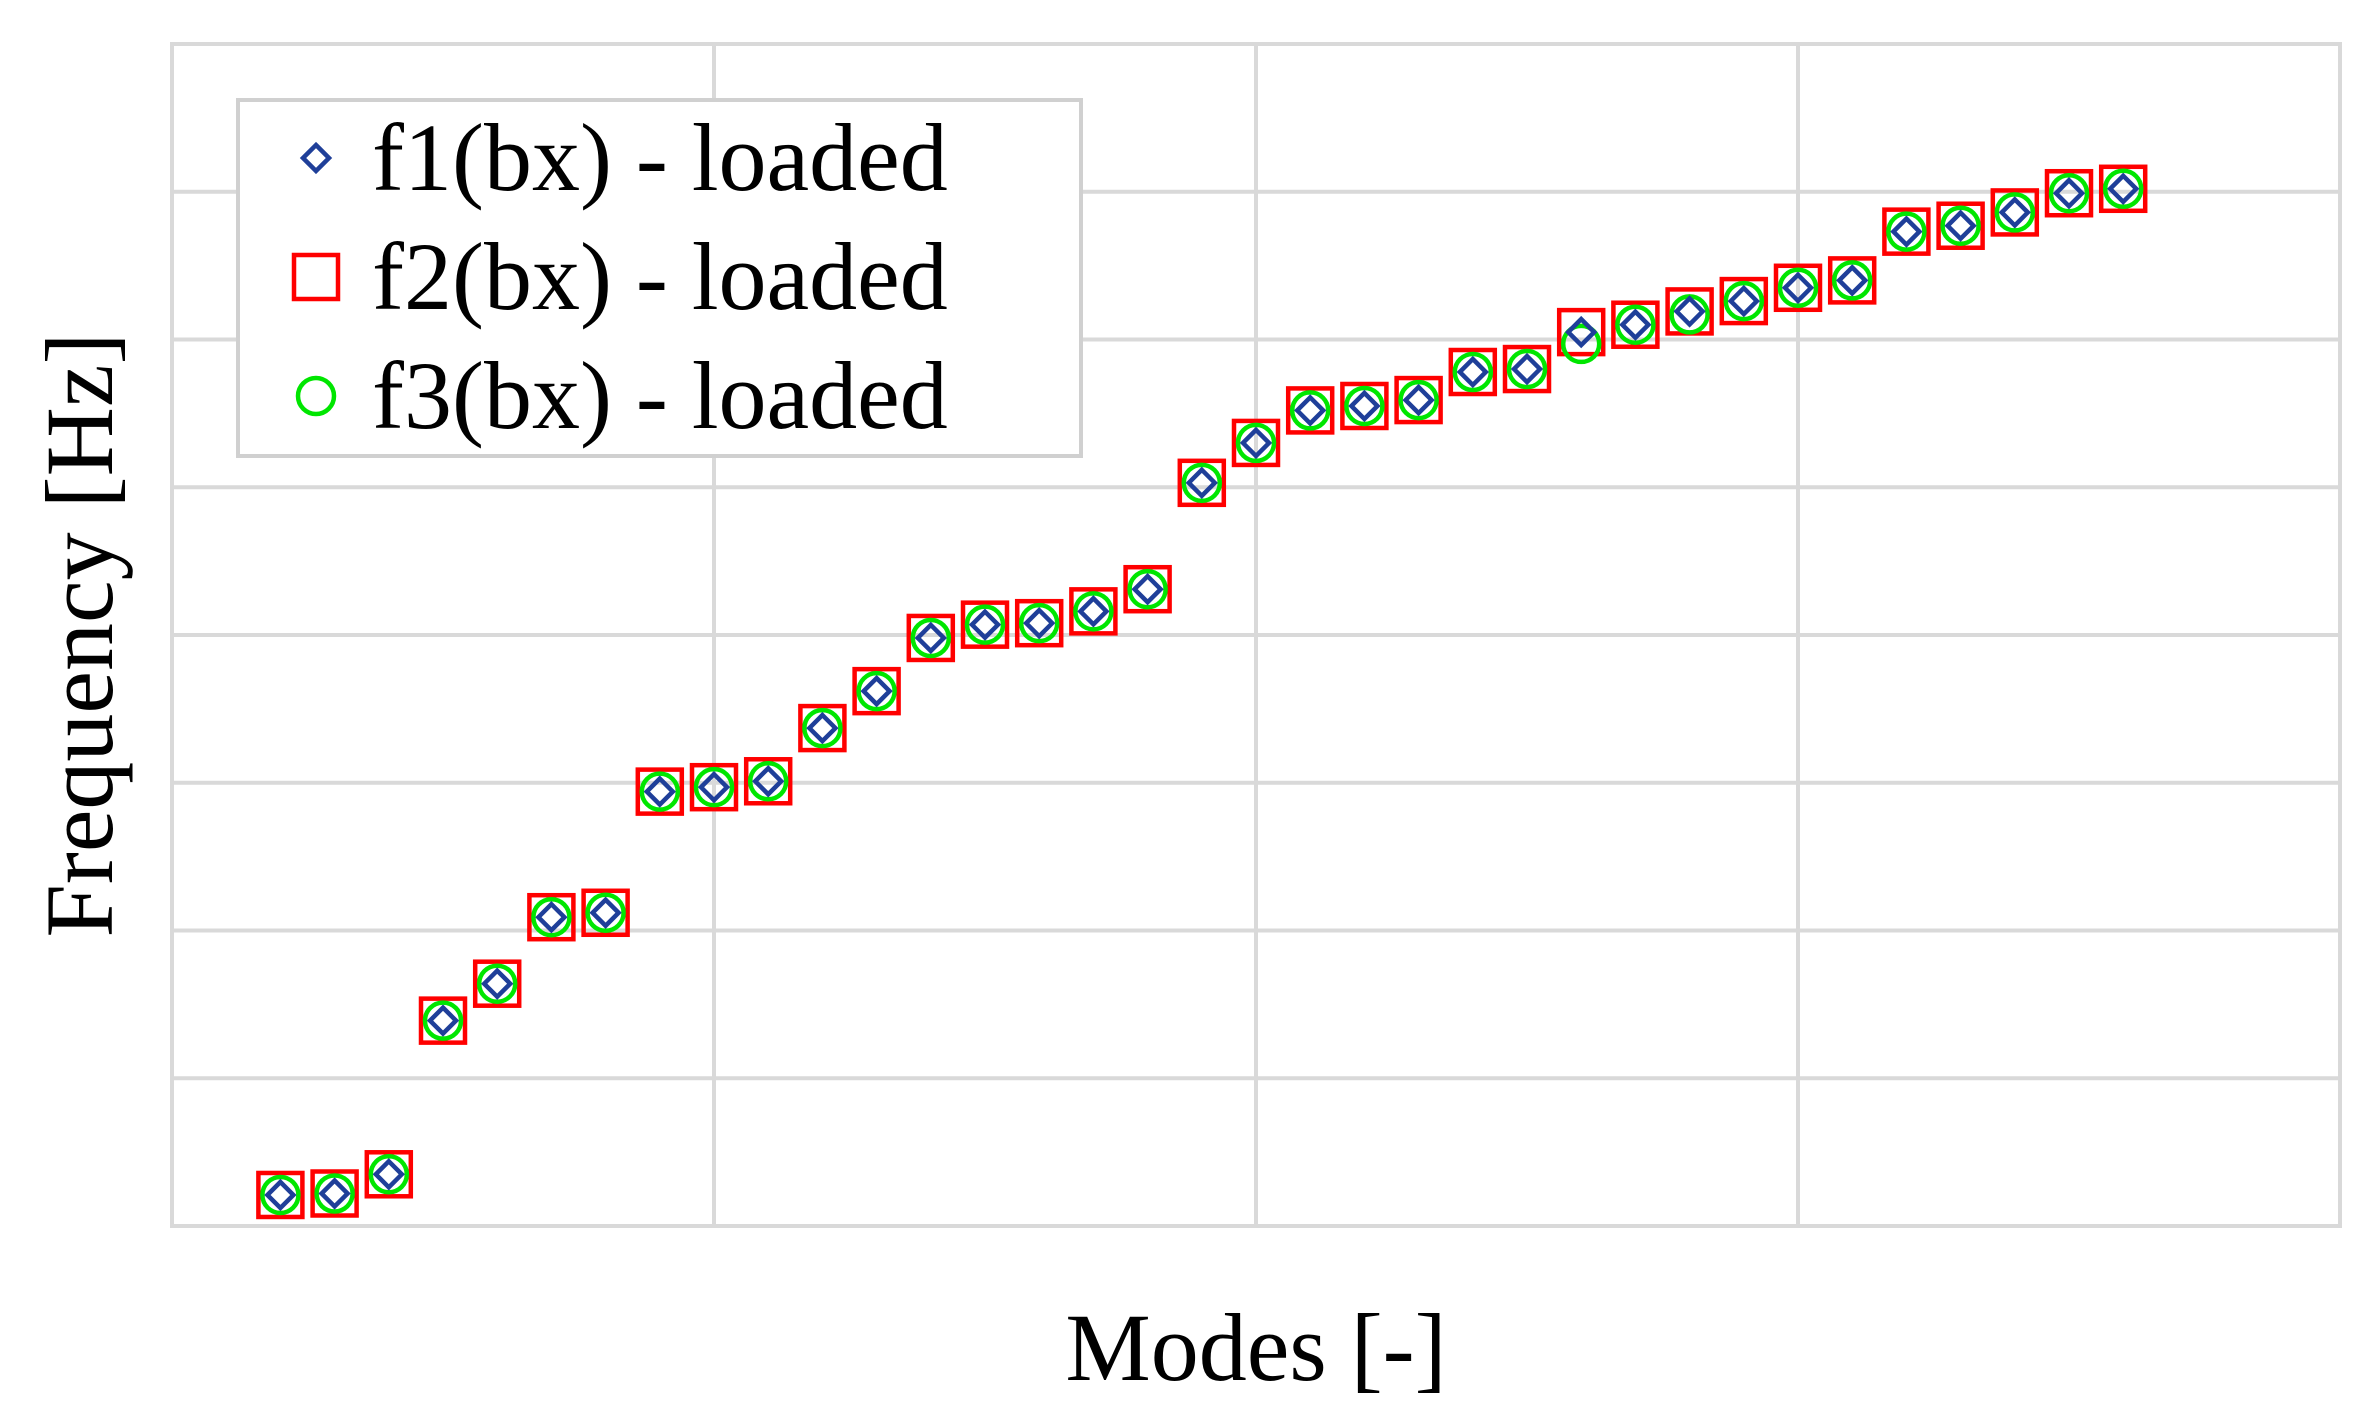 This screenshot has height=1417, width=2366. Describe the element at coordinates (1255, 1347) in the screenshot. I see `x-axis-label: Modes [-]` at that location.